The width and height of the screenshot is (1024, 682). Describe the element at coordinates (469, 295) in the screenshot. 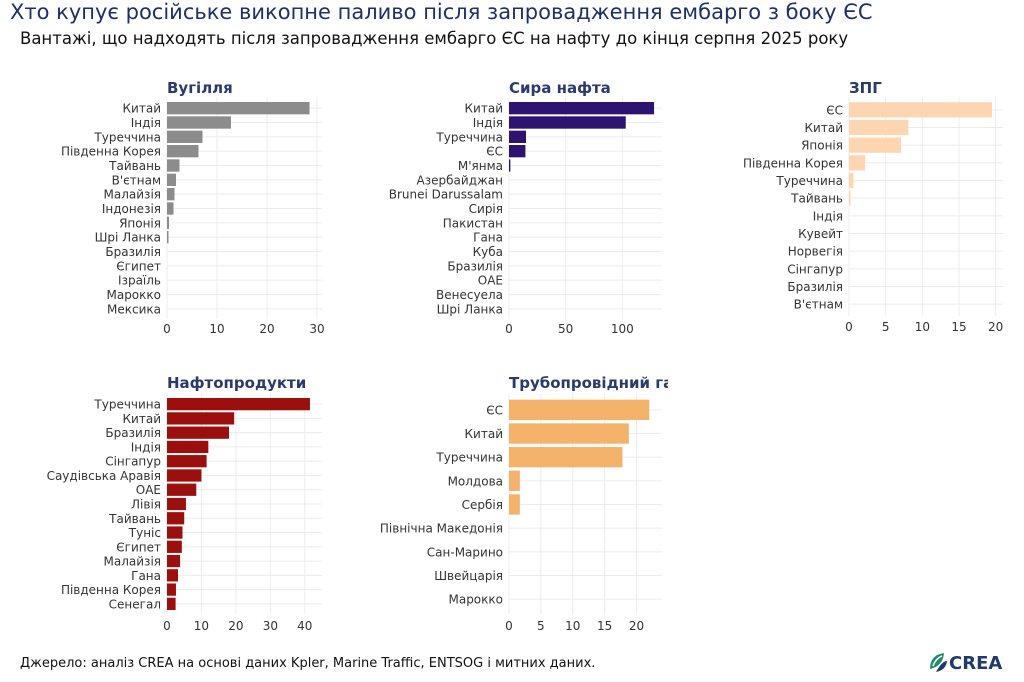

I see `category-label: Венесуела` at that location.